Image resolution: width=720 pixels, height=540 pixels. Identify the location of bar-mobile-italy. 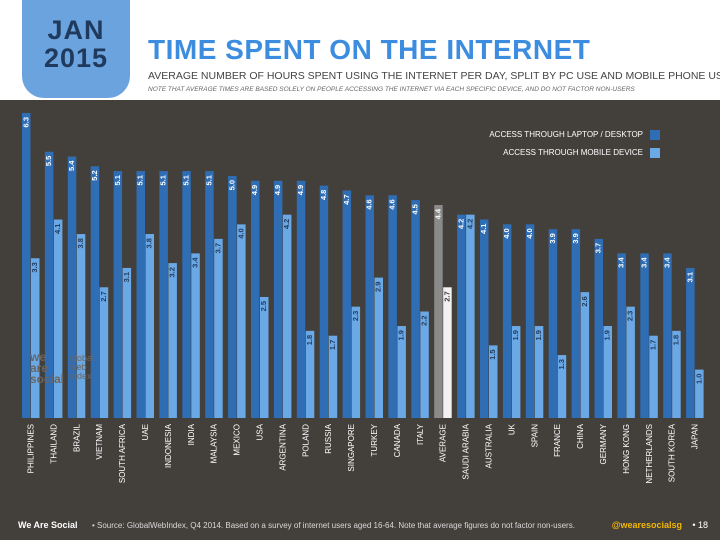
(424, 364).